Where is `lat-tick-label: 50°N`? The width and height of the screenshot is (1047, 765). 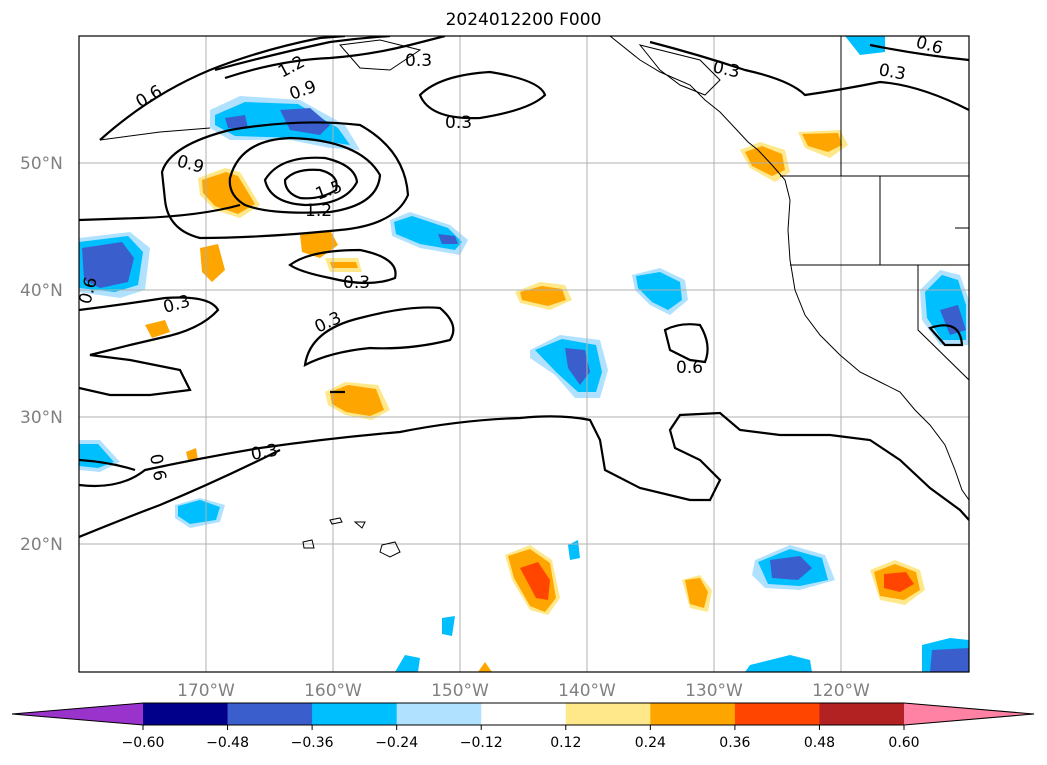 lat-tick-label: 50°N is located at coordinates (41, 164).